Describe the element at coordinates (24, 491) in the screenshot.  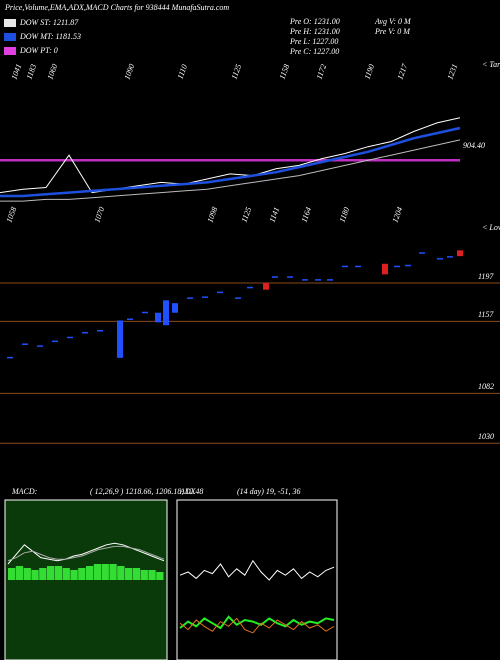
I see `panel-label: MACD:` at that location.